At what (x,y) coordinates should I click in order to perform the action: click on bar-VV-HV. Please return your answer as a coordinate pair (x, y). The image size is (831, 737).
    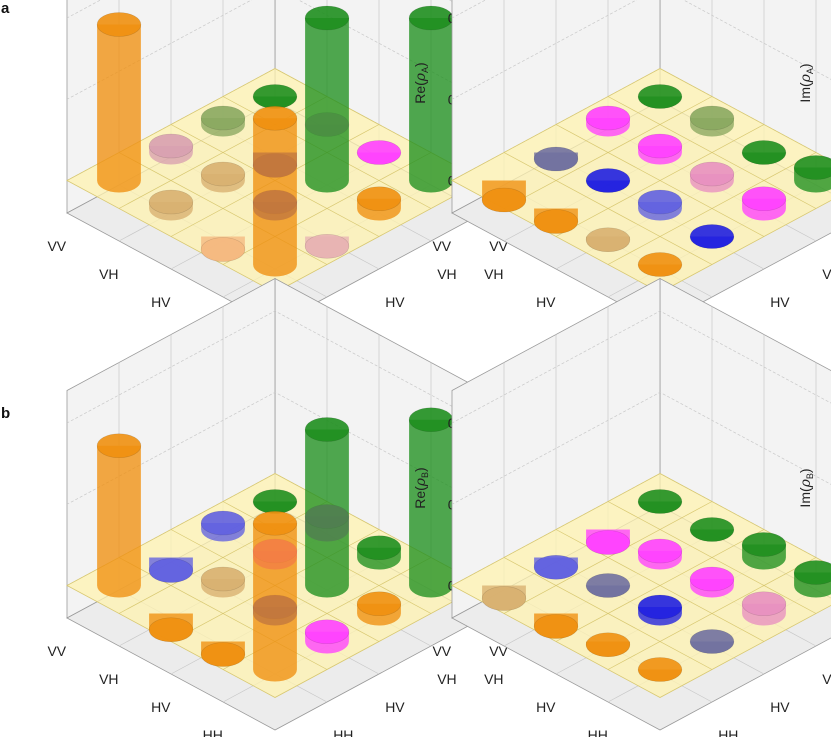
    Looking at the image, I should click on (171, 570).